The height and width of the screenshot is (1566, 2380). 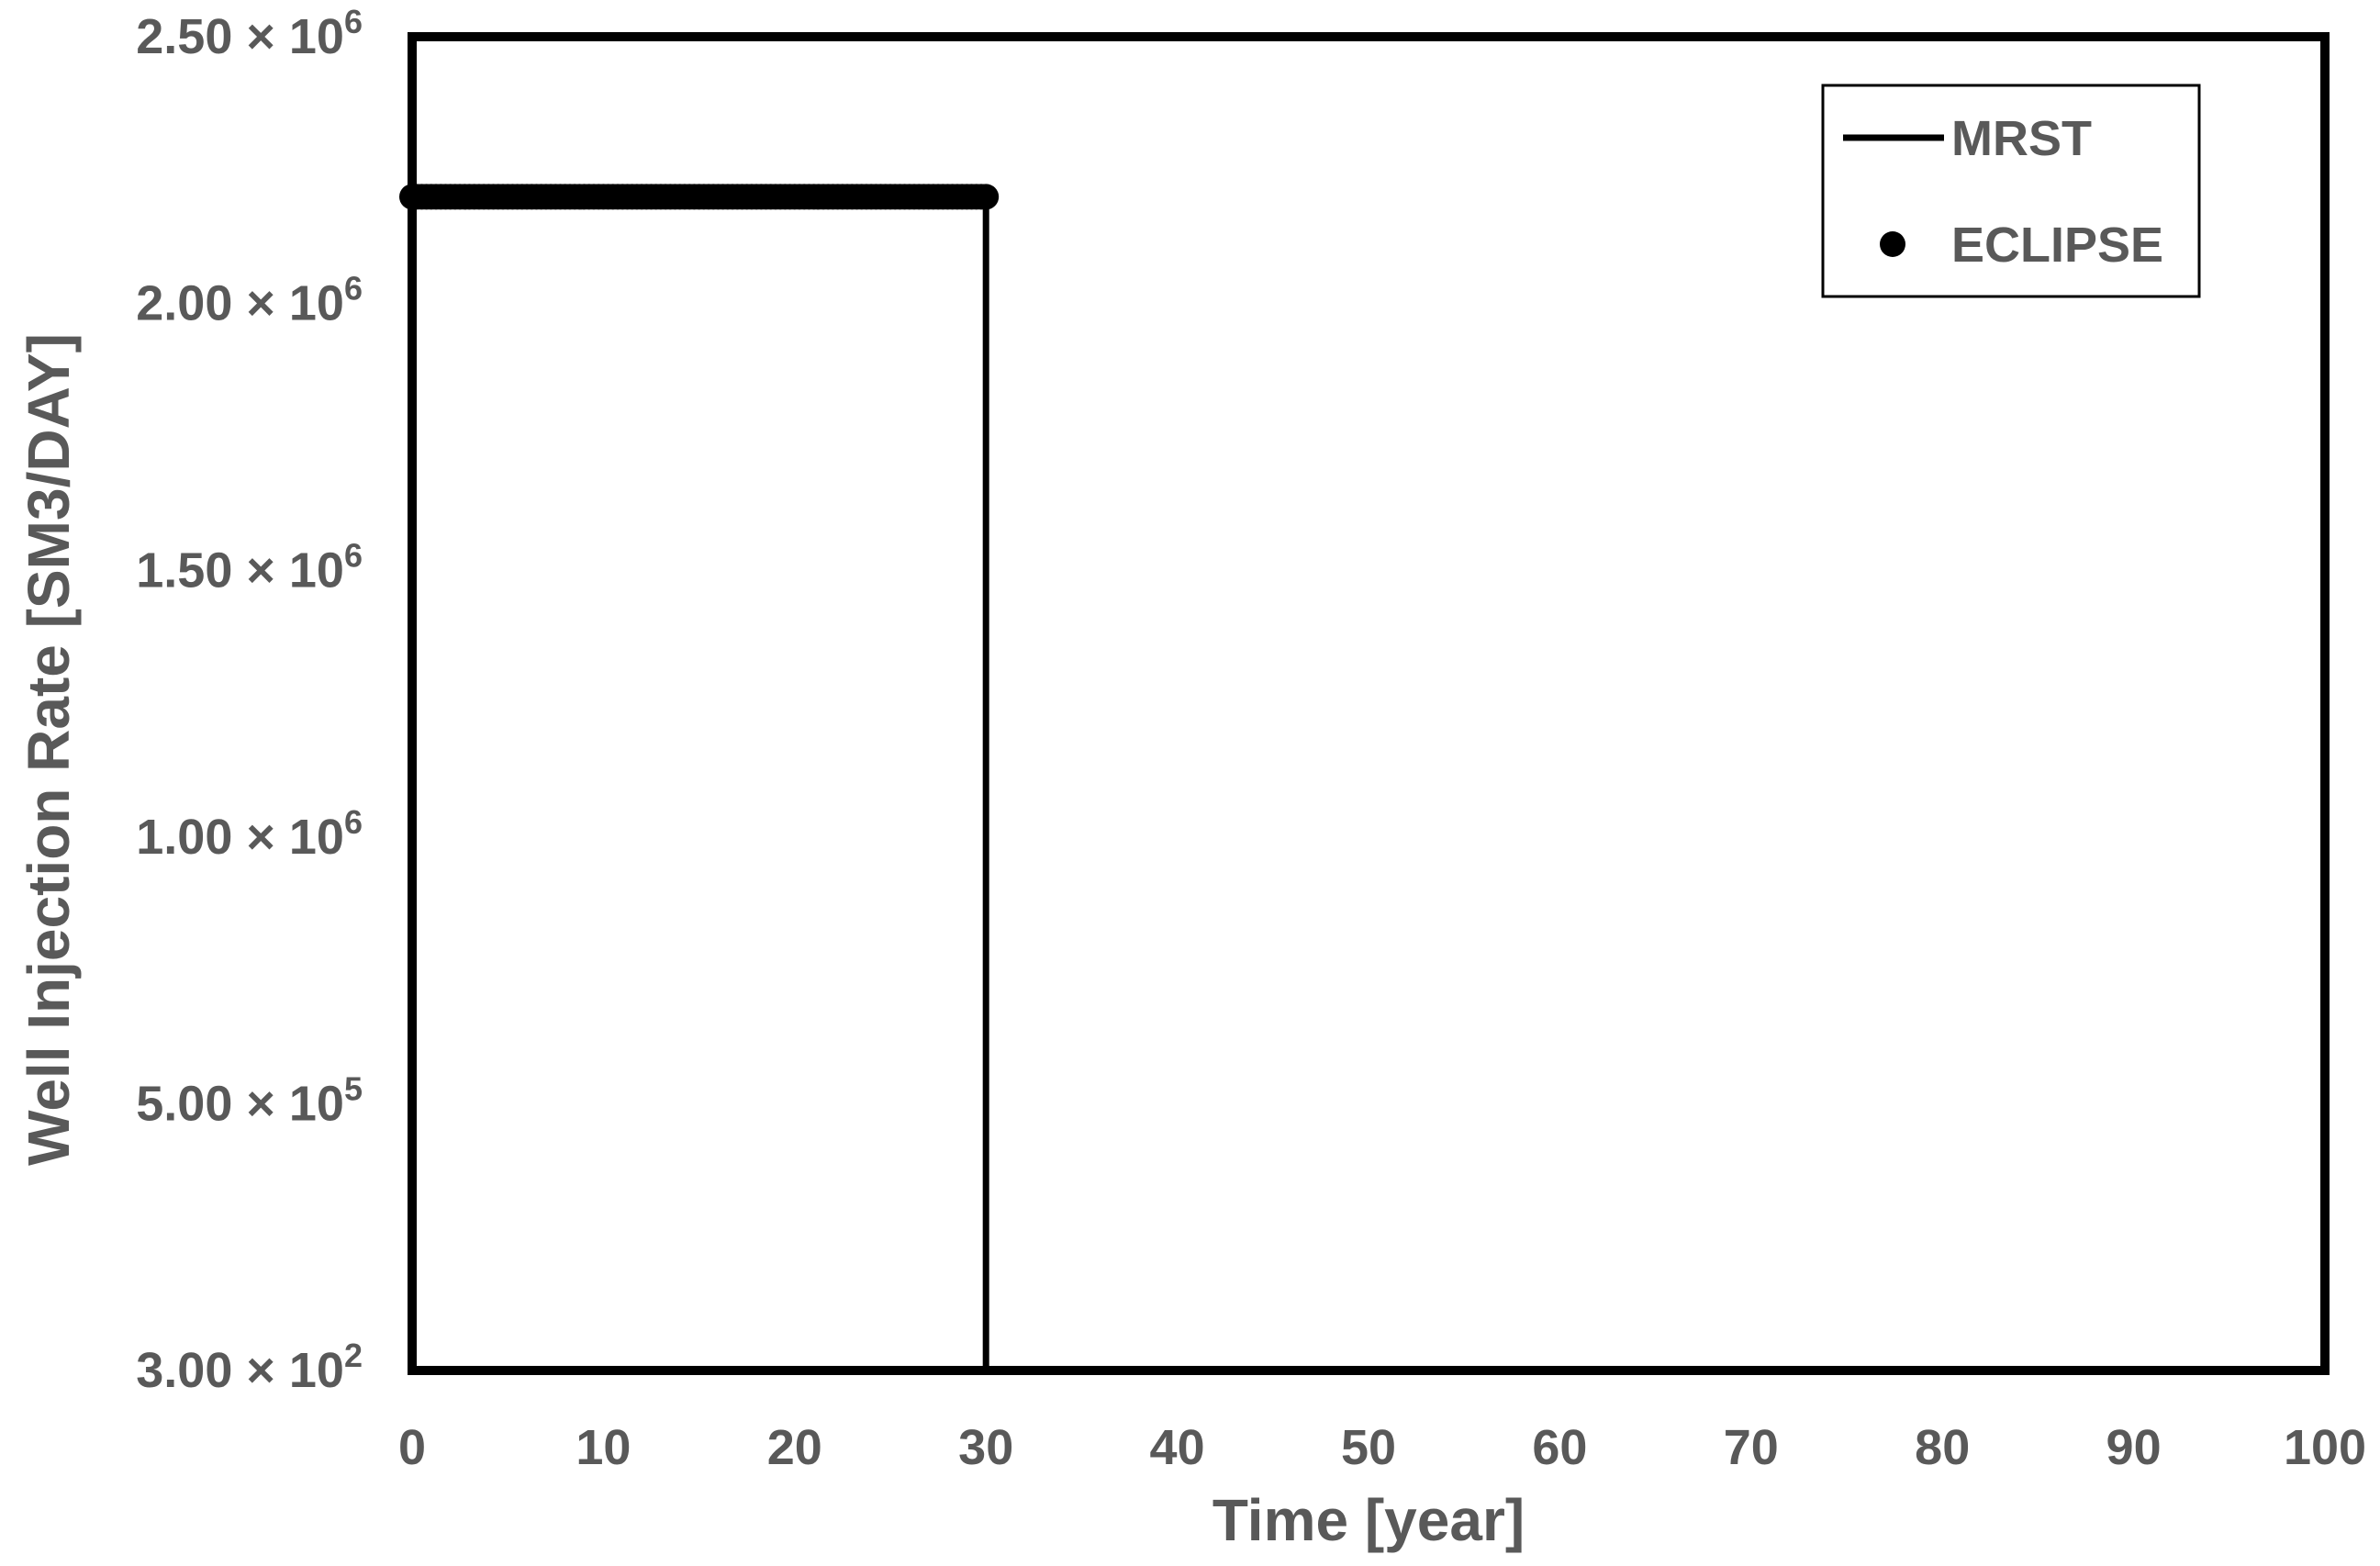 What do you see at coordinates (49, 749) in the screenshot?
I see `y-axis-title: Well Injection Rate [SM3/DAY]` at bounding box center [49, 749].